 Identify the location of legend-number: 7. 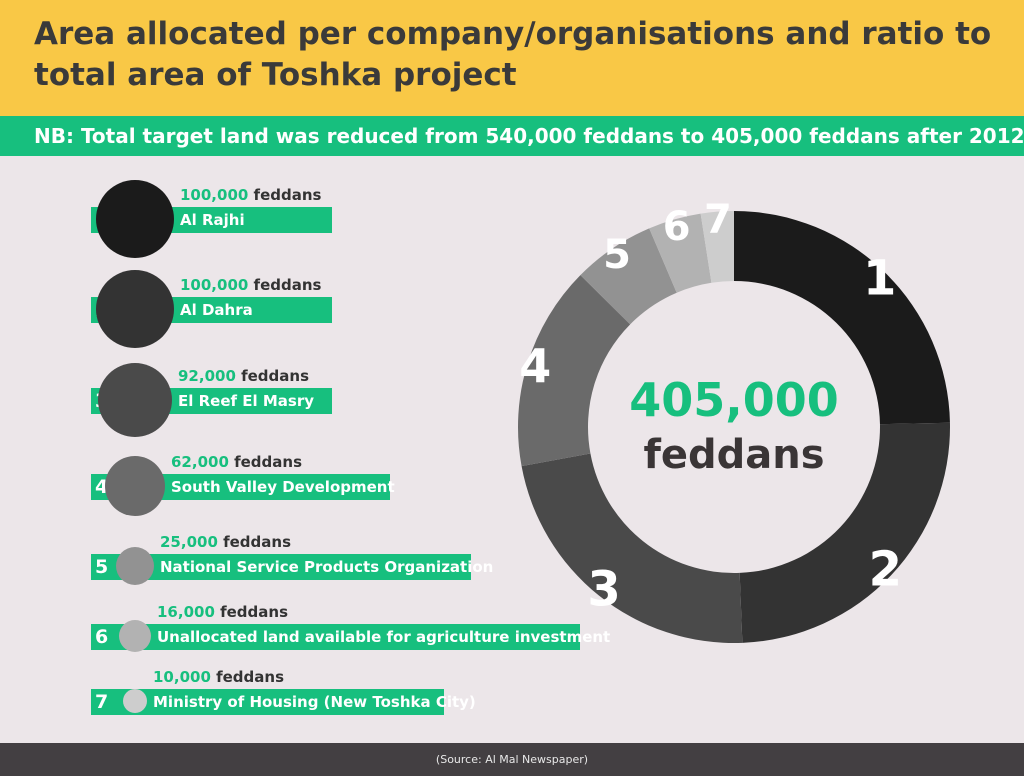
(102, 702).